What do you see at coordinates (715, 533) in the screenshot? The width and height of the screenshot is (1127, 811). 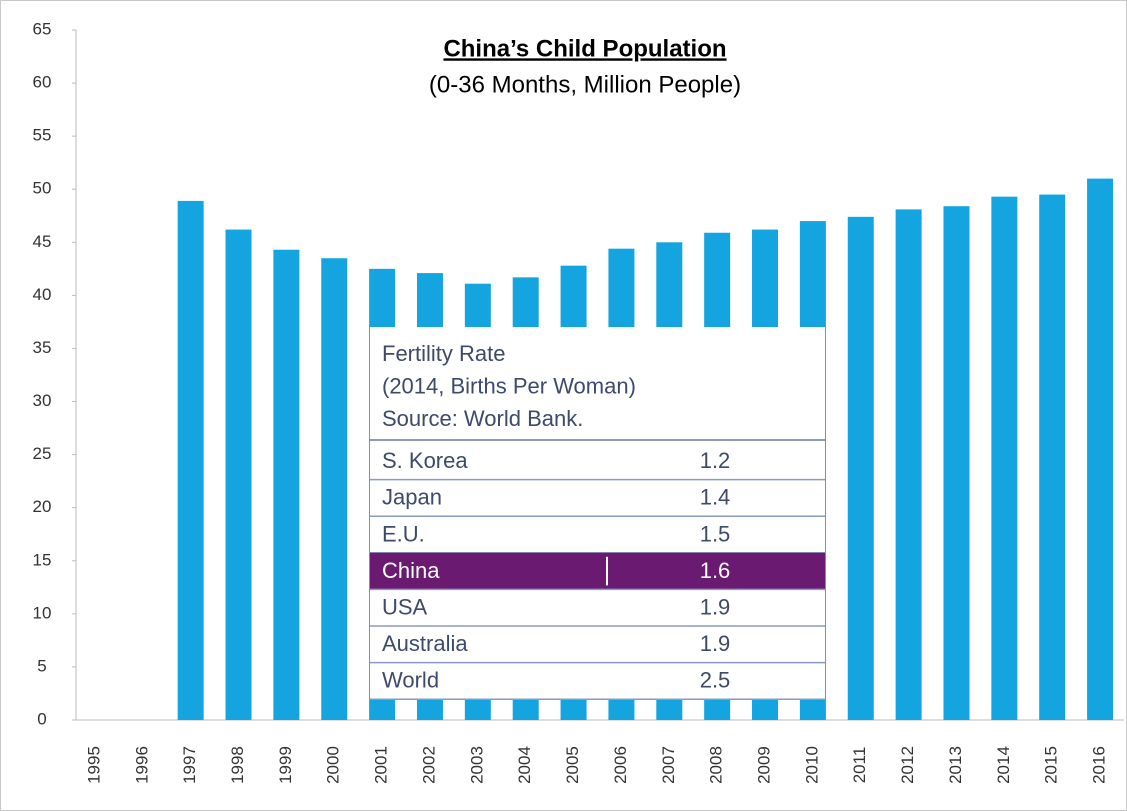 I see `table-value: 1.5` at bounding box center [715, 533].